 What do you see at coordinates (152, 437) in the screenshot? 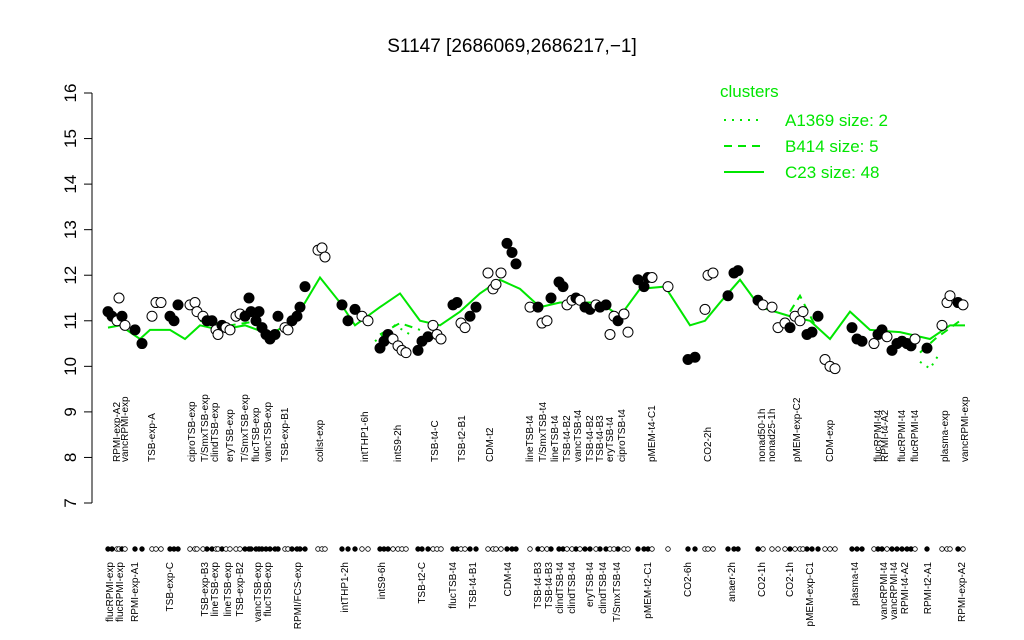
I see `top-label: TSB-exp-A` at bounding box center [152, 437].